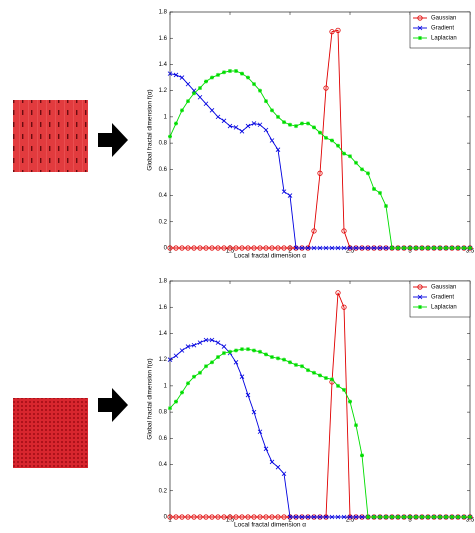 This screenshot has height=533, width=475. Describe the element at coordinates (230, 252) in the screenshot. I see `x-tick-label: 1.5` at that location.